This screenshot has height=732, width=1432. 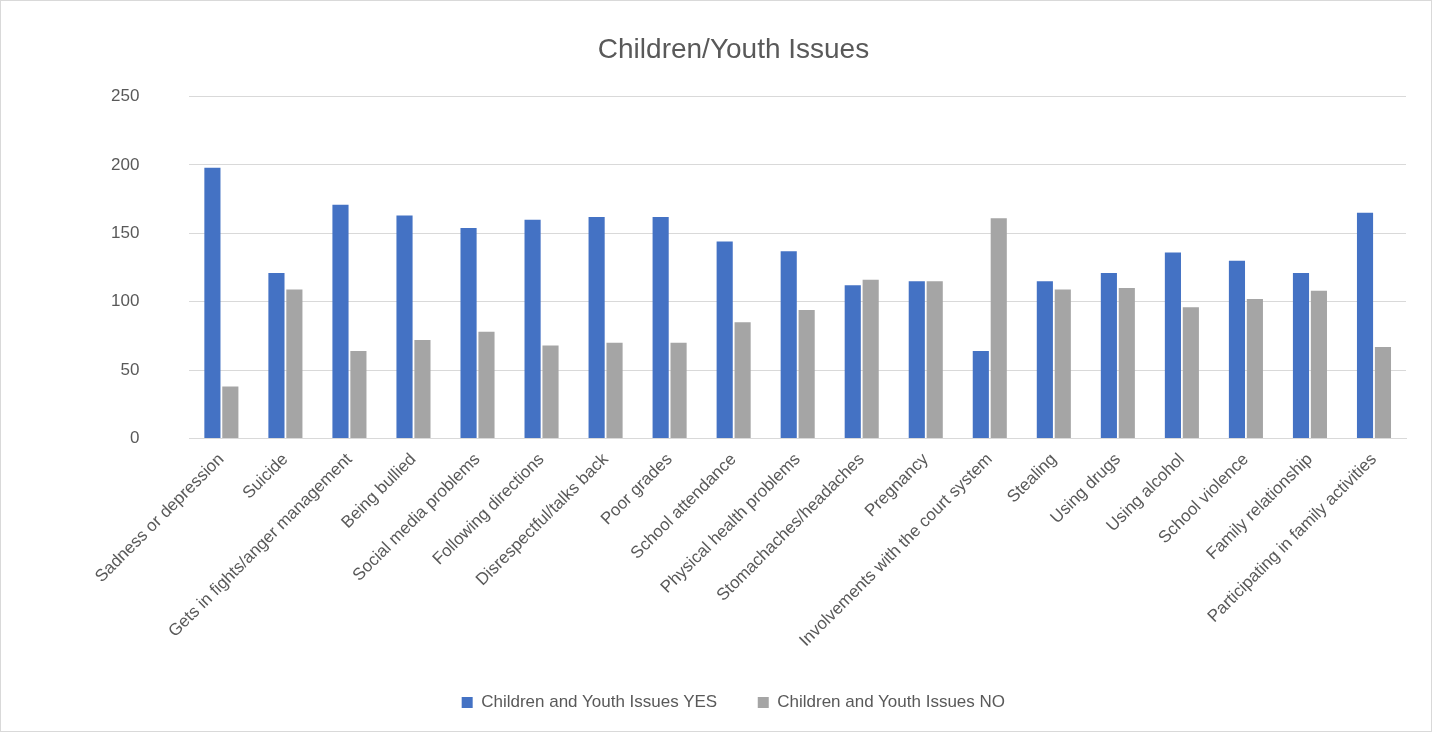 What do you see at coordinates (125, 233) in the screenshot?
I see `y-tick-label: 150` at bounding box center [125, 233].